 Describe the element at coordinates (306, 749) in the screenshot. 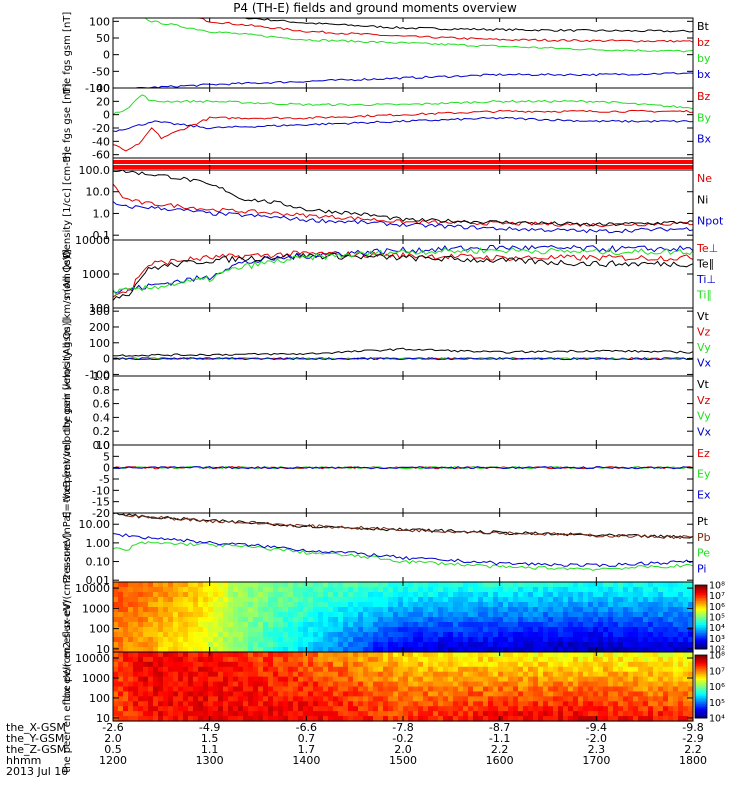

I see `x-value: 1.7` at that location.